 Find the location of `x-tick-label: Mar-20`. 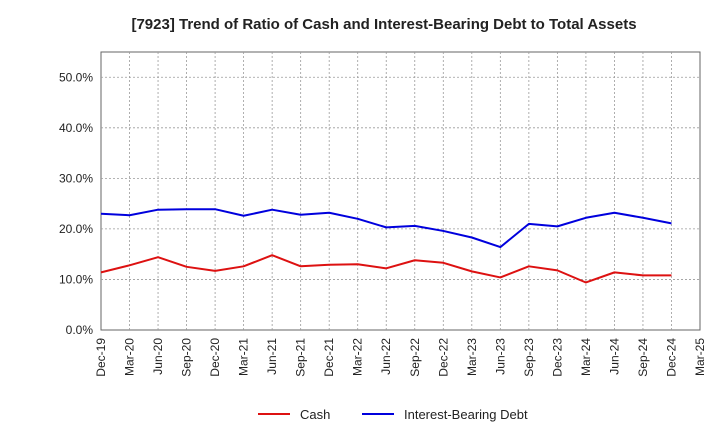

x-tick-label: Mar-20 is located at coordinates (130, 357).